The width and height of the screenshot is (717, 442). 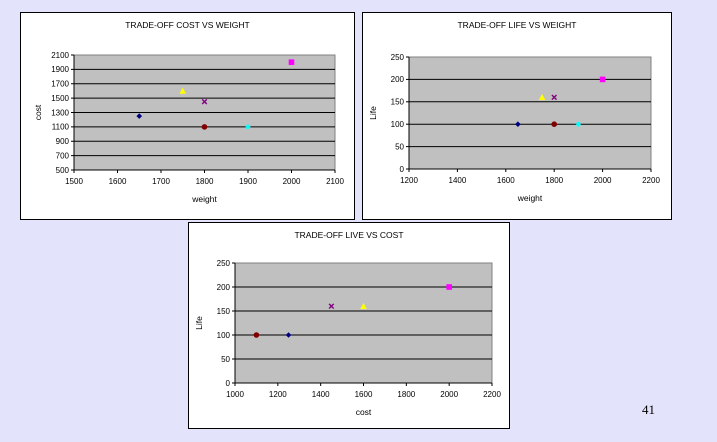 I want to click on x-axis-title: cost, so click(x=364, y=412).